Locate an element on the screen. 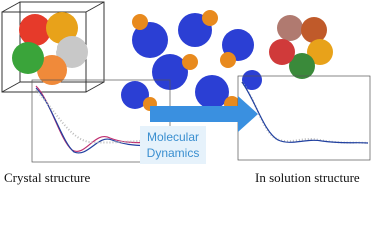  arrow-label: Dynamics is located at coordinates (173, 153).